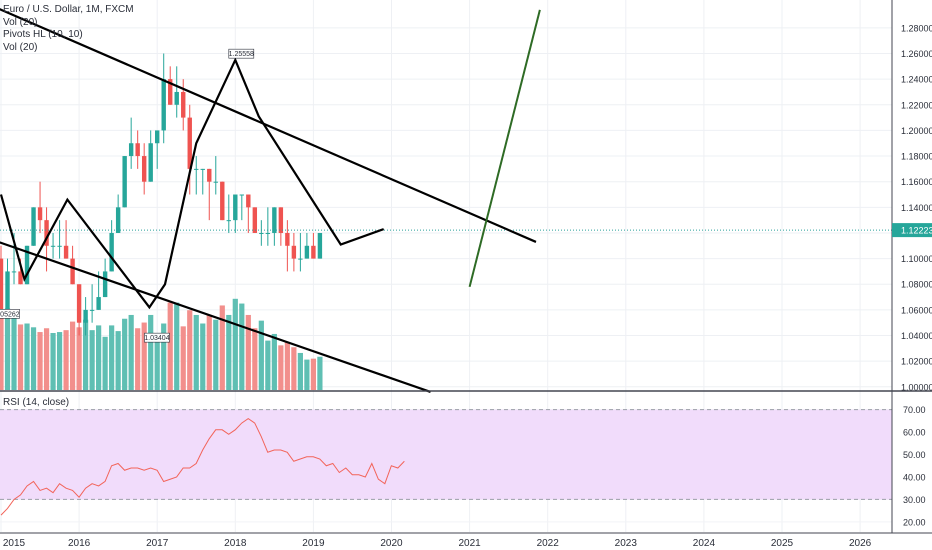  Describe the element at coordinates (860, 543) in the screenshot. I see `x-tick-label: 2026` at that location.